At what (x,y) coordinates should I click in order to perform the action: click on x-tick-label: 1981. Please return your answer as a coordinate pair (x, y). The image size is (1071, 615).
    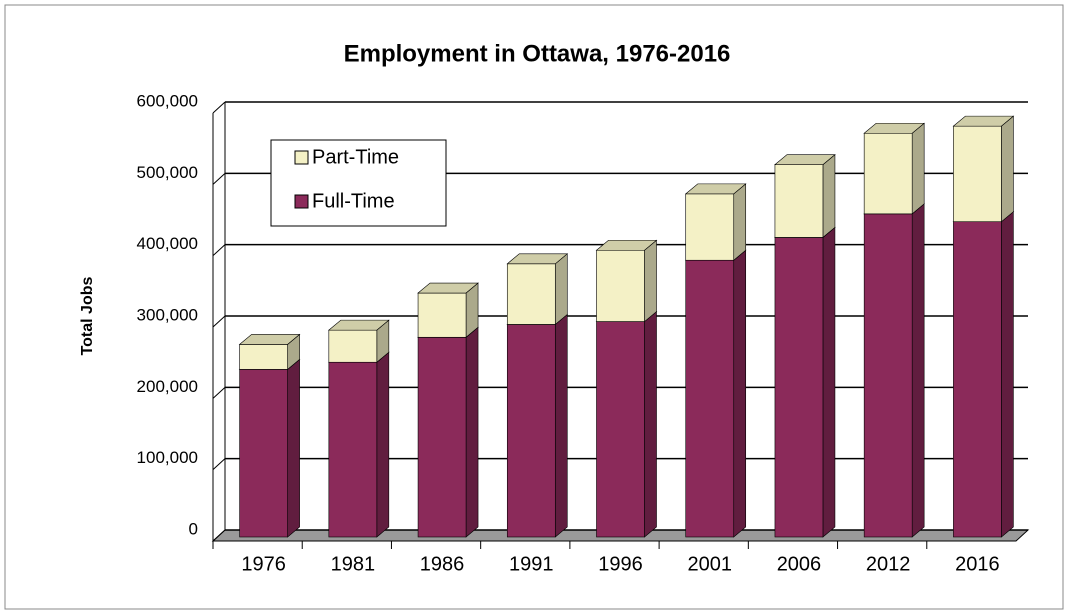
    Looking at the image, I should click on (353, 564).